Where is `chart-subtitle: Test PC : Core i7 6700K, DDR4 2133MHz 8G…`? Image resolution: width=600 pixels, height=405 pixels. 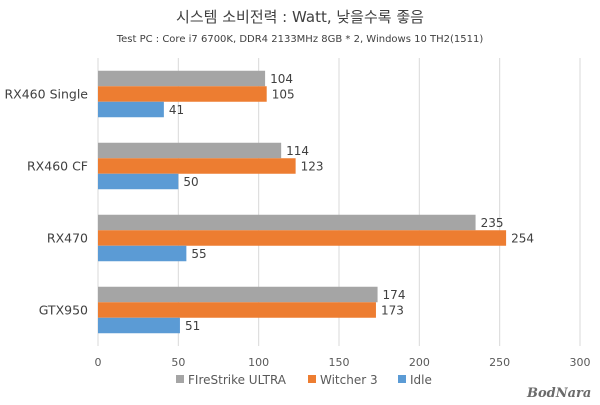
chart-subtitle: Test PC : Core i7 6700K, DDR4 2133MHz 8G… is located at coordinates (300, 39).